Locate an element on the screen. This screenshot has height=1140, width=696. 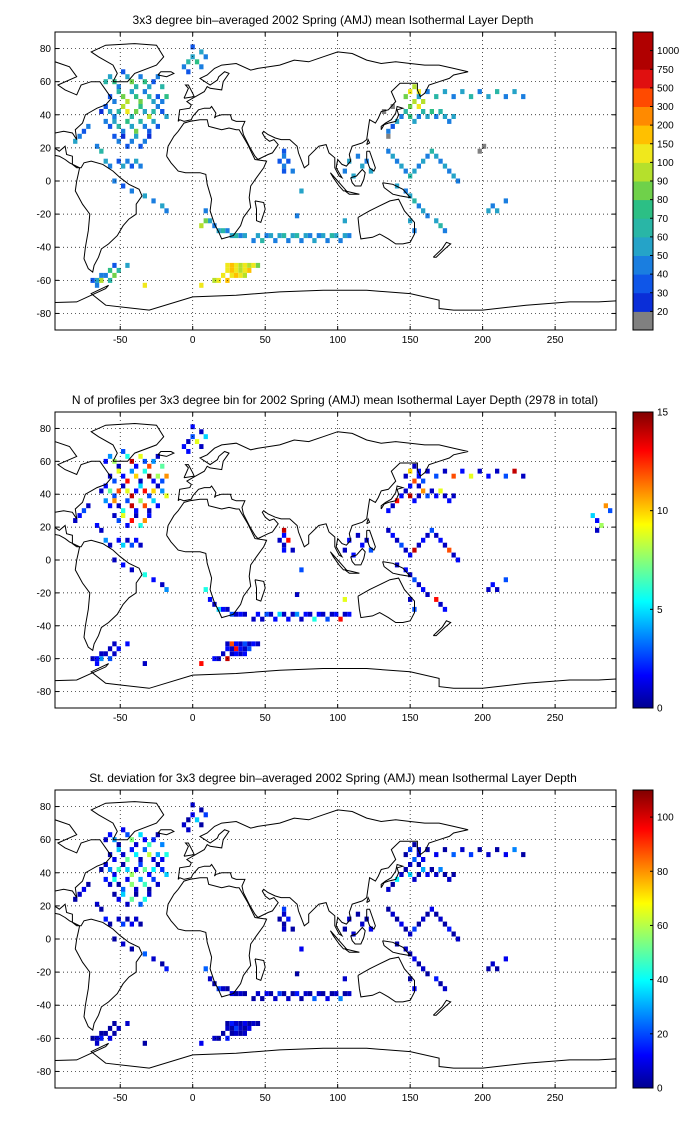
y-tick-label: -80 is located at coordinates (44, 314).